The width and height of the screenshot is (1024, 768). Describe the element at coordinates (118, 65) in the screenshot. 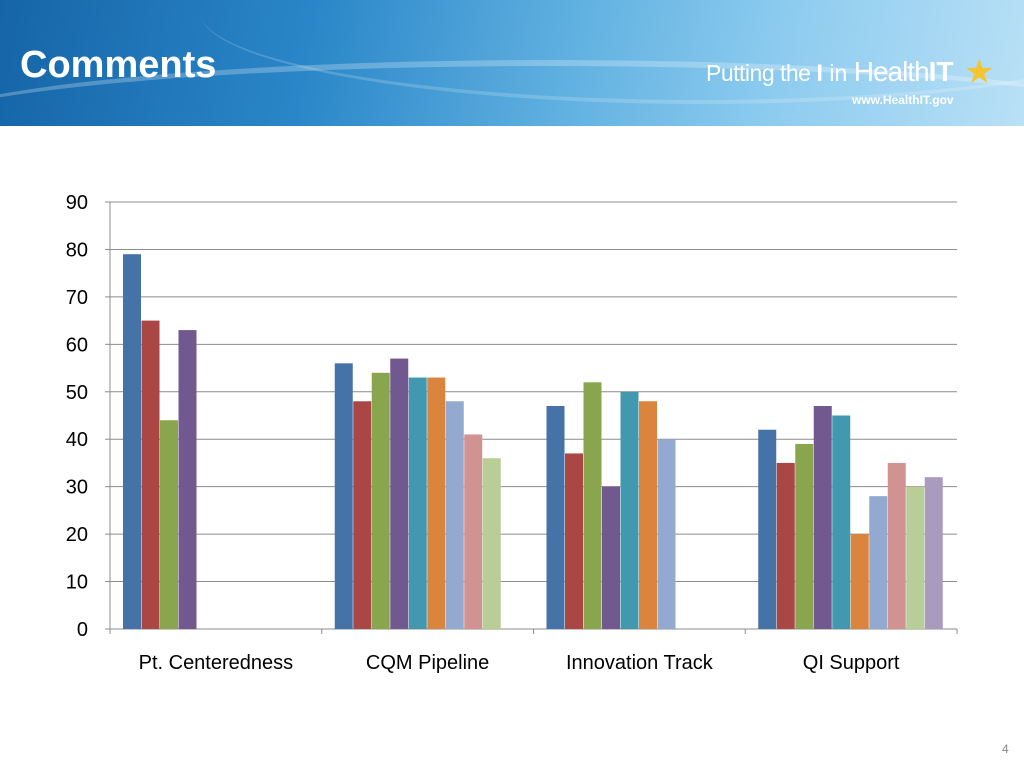

I see `slide-title: Comments` at that location.